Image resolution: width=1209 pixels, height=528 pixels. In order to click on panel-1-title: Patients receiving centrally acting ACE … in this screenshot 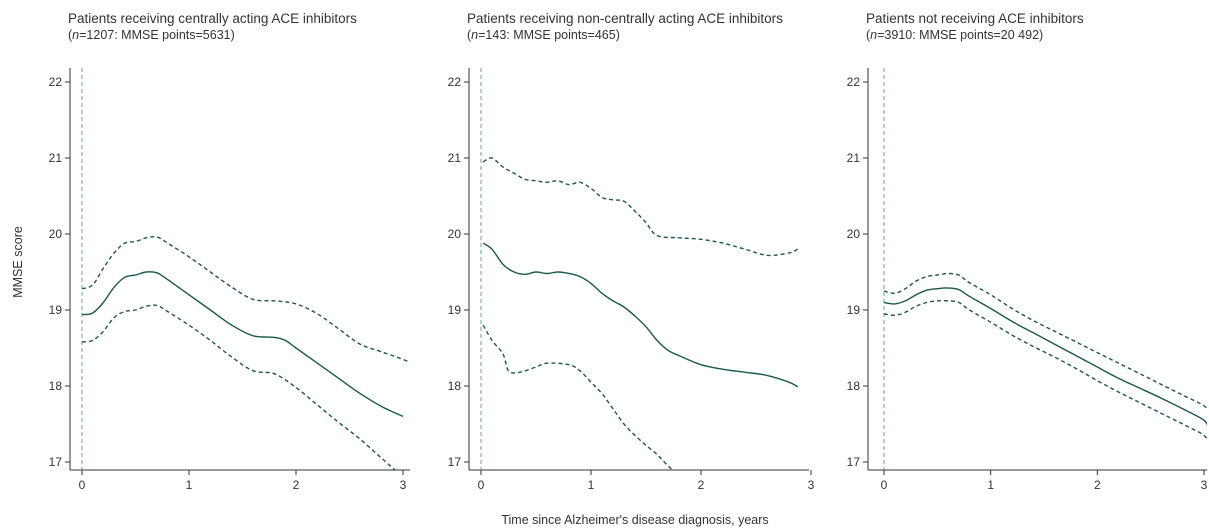, I will do `click(212, 18)`.